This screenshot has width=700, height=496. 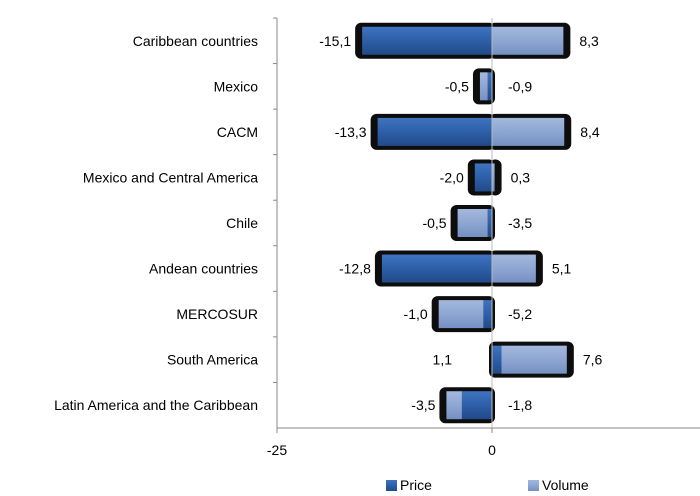 What do you see at coordinates (212, 360) in the screenshot?
I see `category-label: South America` at bounding box center [212, 360].